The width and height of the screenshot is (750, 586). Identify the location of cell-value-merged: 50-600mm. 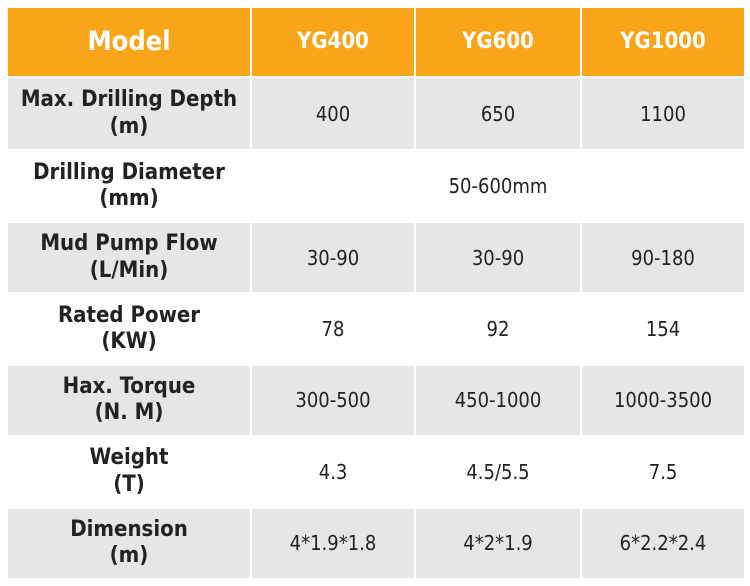
(498, 186).